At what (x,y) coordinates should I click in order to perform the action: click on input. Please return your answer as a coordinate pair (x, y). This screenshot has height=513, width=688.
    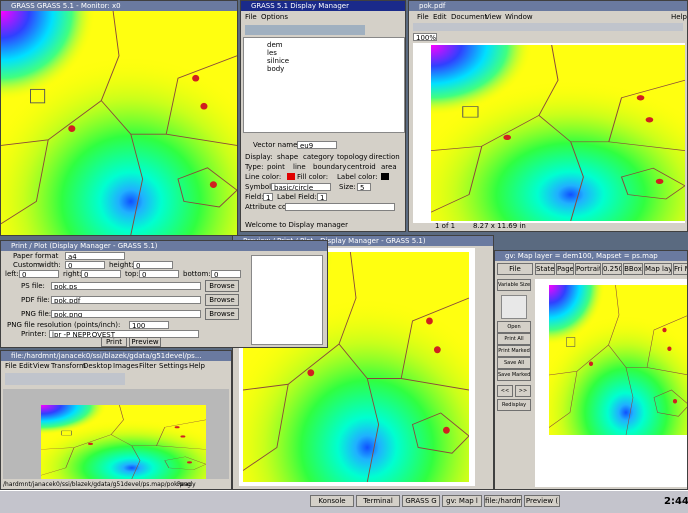
    Looking at the image, I should click on (340, 207).